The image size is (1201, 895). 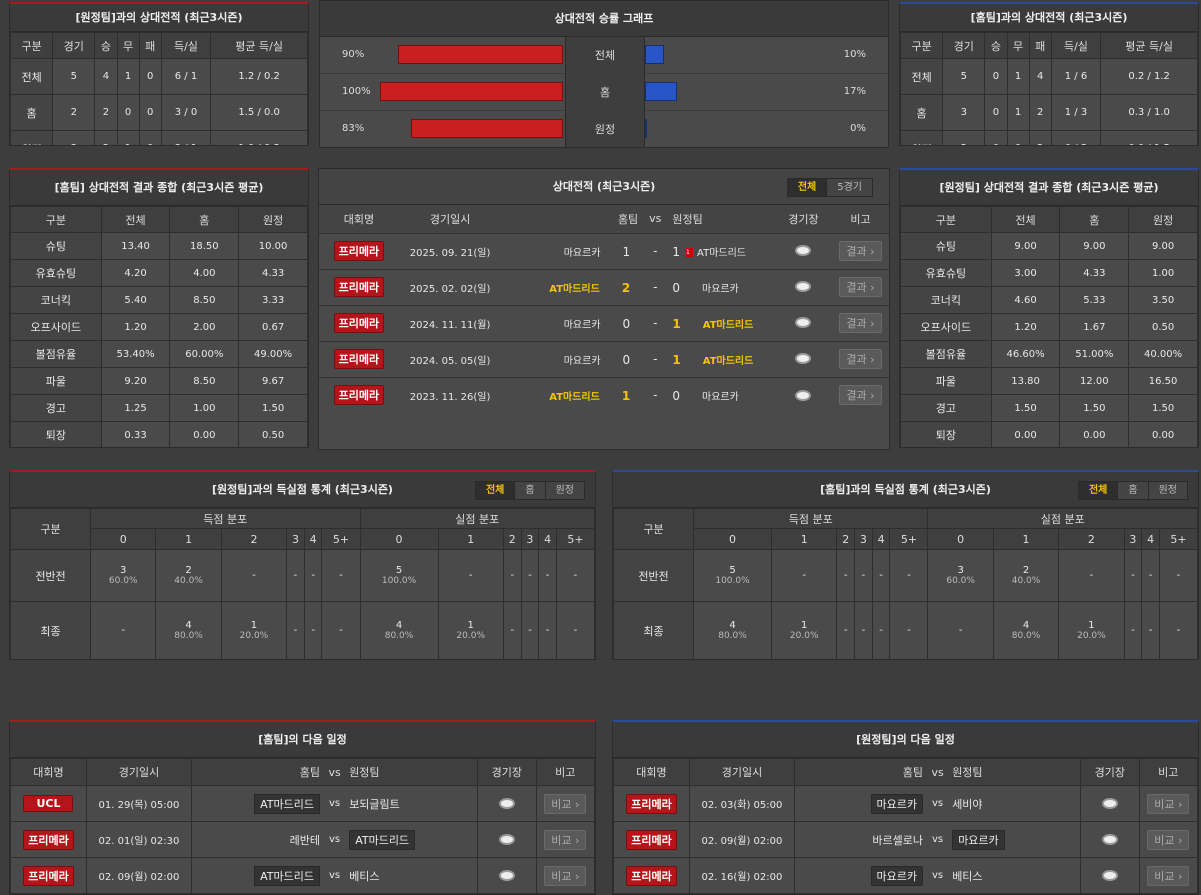 I want to click on table-row: 퇴장 0.00 0.00 0.00, so click(x=1049, y=434).